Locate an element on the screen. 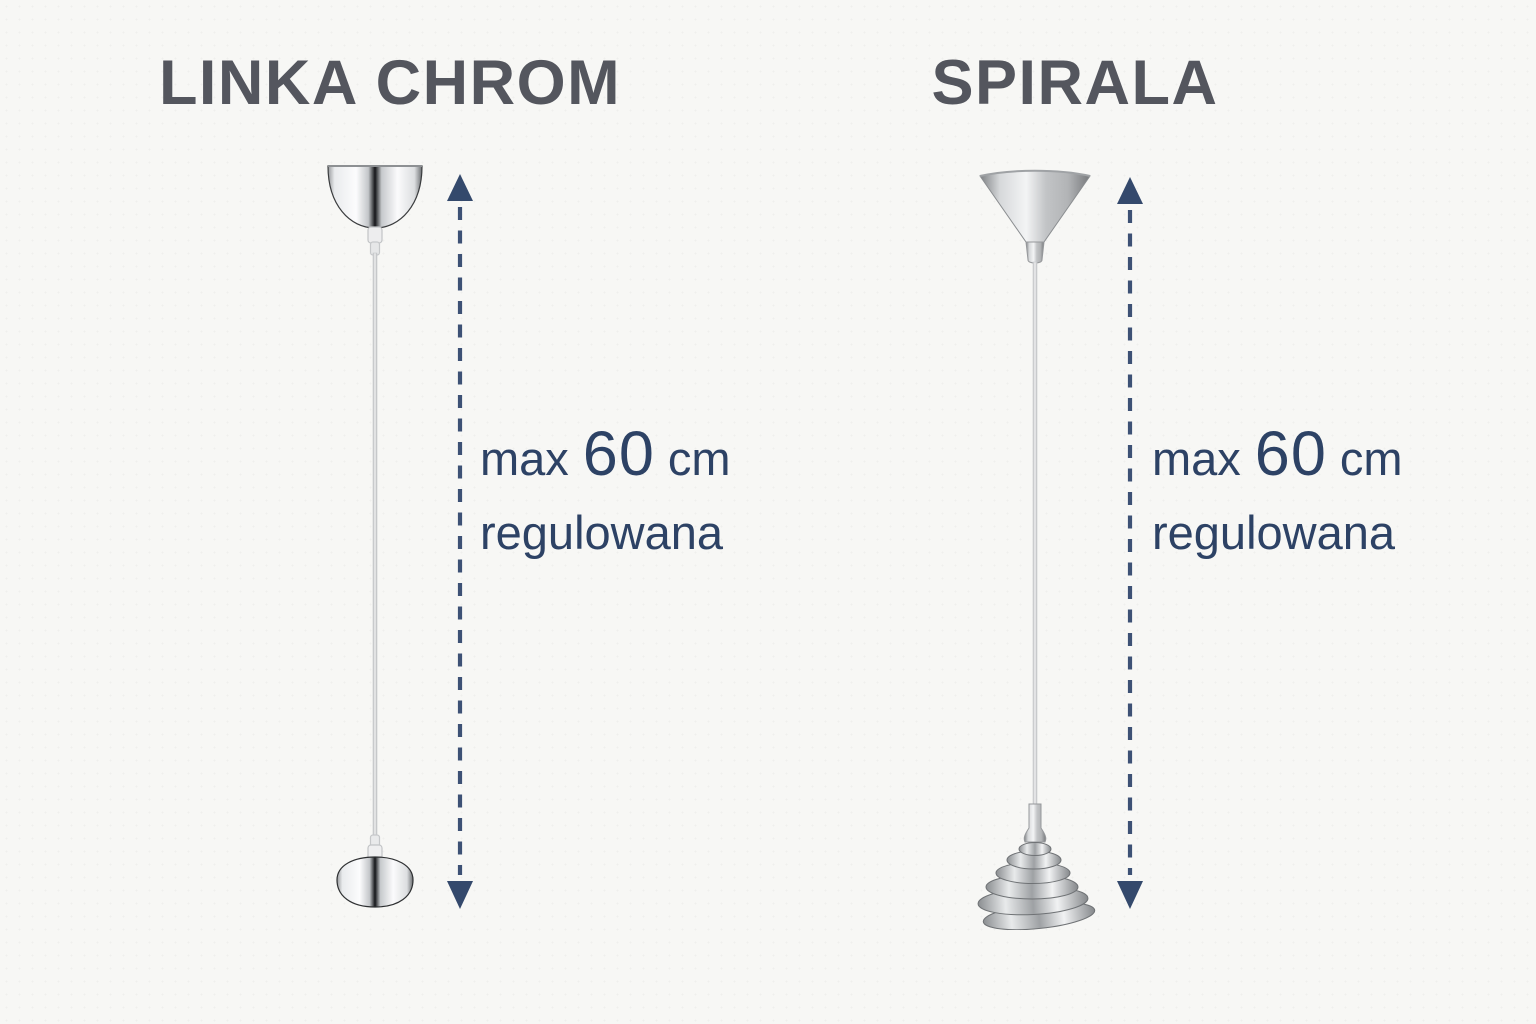 This screenshot has width=1536, height=1024. dimension-arrow-spirala is located at coordinates (1130, 543).